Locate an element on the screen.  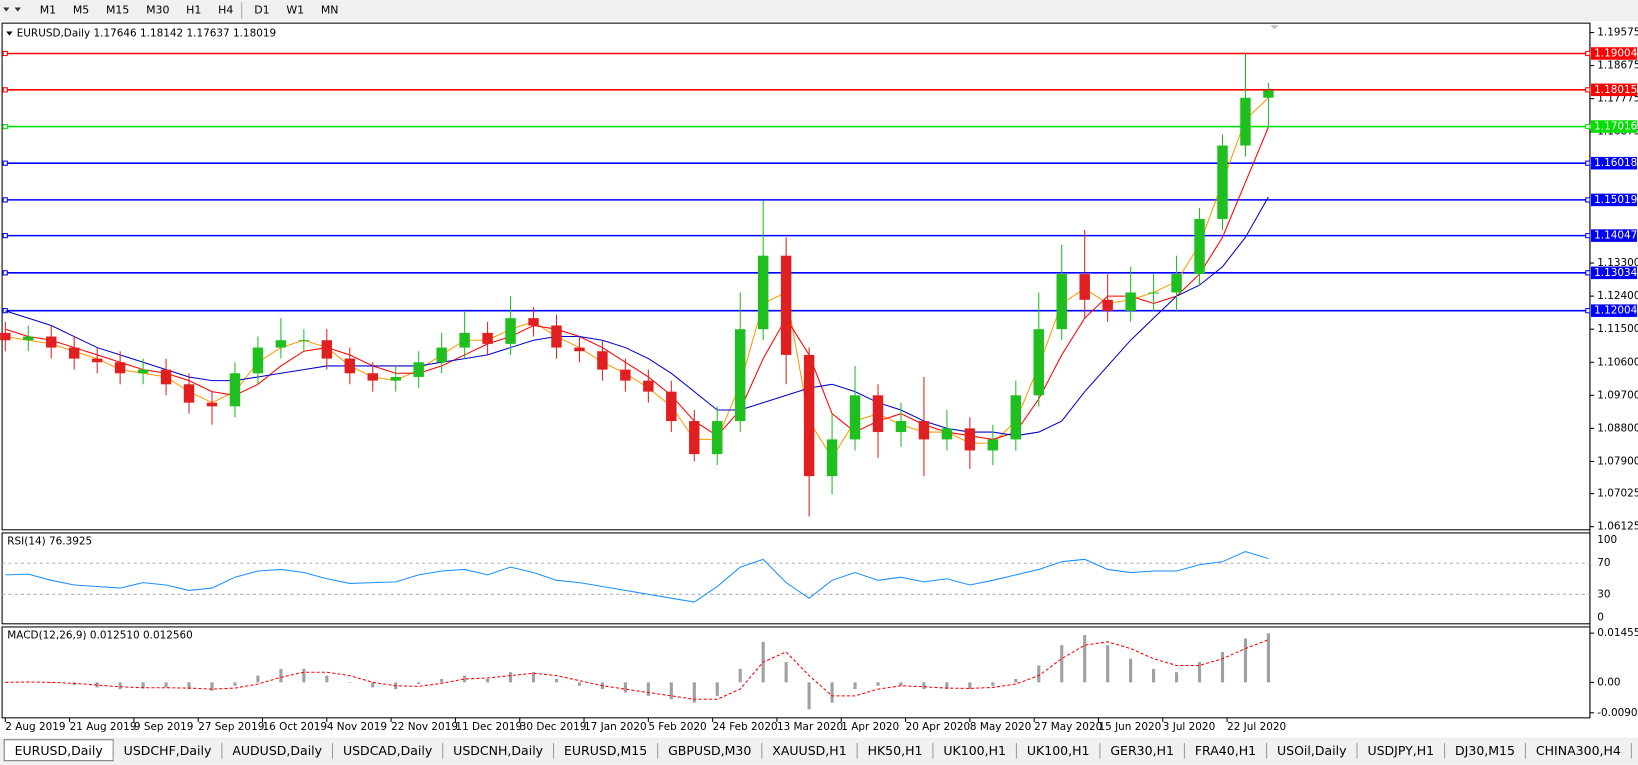
chart-tab: GBPUSD,M30 is located at coordinates (709, 750).